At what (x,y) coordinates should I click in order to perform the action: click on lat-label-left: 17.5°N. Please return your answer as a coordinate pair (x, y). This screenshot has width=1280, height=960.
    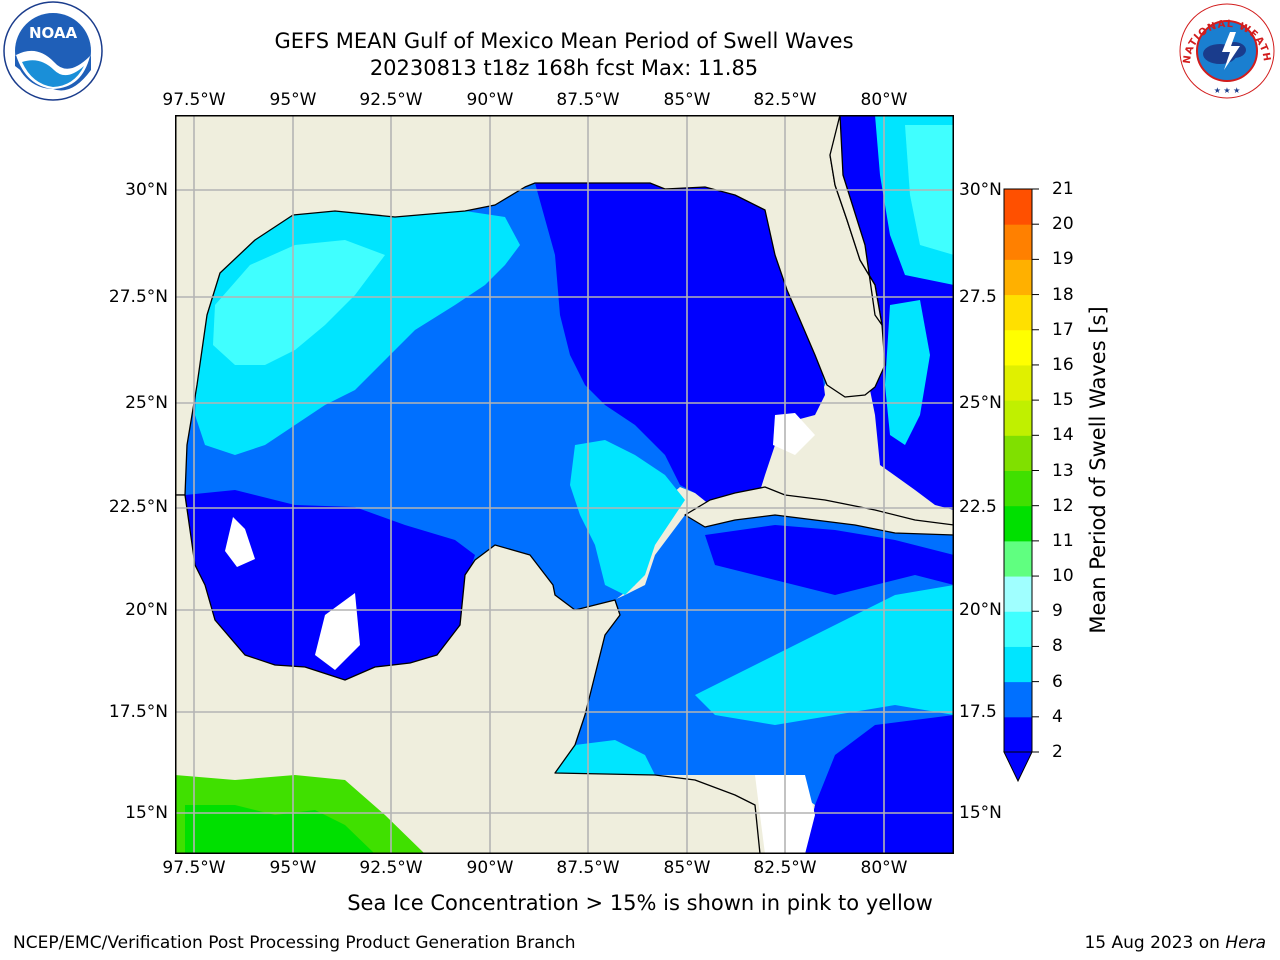
    Looking at the image, I should click on (138, 712).